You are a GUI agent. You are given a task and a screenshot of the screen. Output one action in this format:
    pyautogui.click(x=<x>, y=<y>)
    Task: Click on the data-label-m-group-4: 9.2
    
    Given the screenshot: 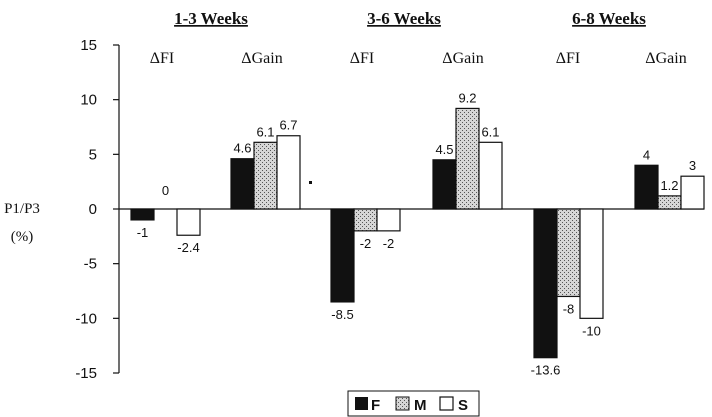 What is the action you would take?
    pyautogui.click(x=467, y=97)
    